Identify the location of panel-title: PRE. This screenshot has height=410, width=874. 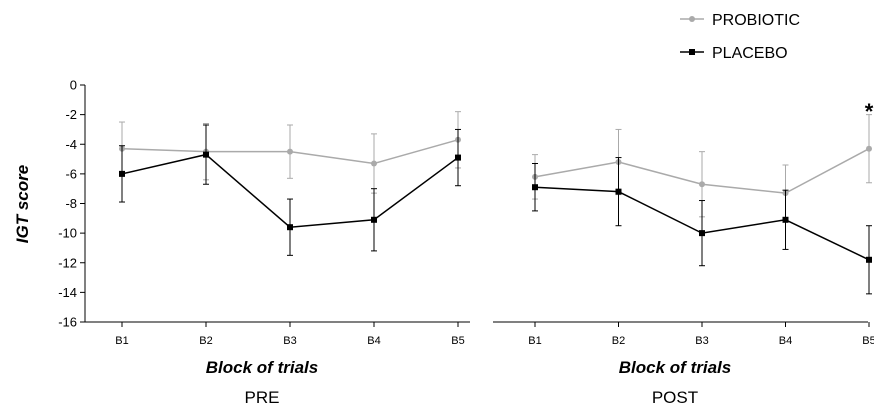
(262, 397).